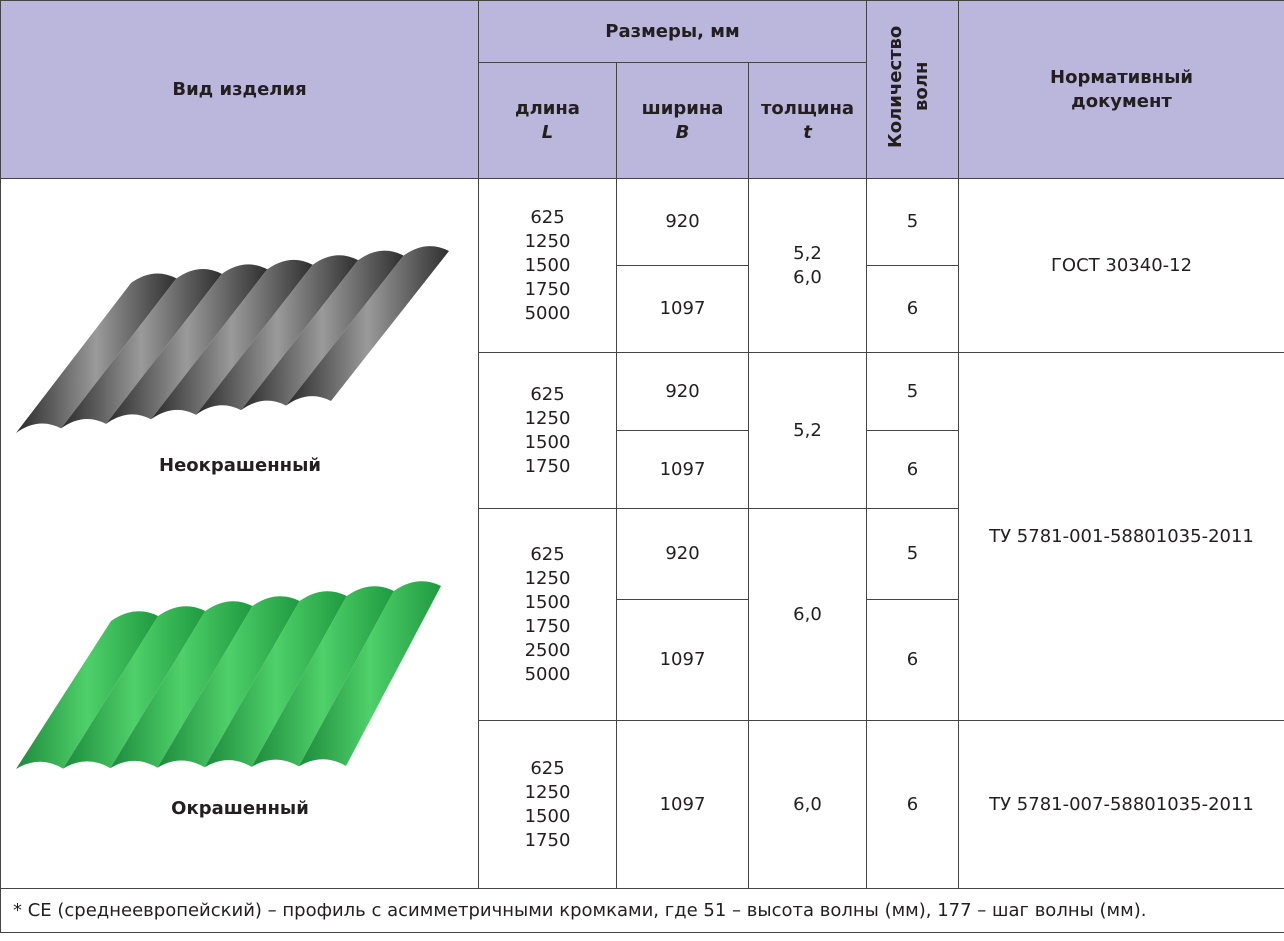 The image size is (1284, 941). I want to click on header-waves-cell: Количество волн, so click(913, 90).